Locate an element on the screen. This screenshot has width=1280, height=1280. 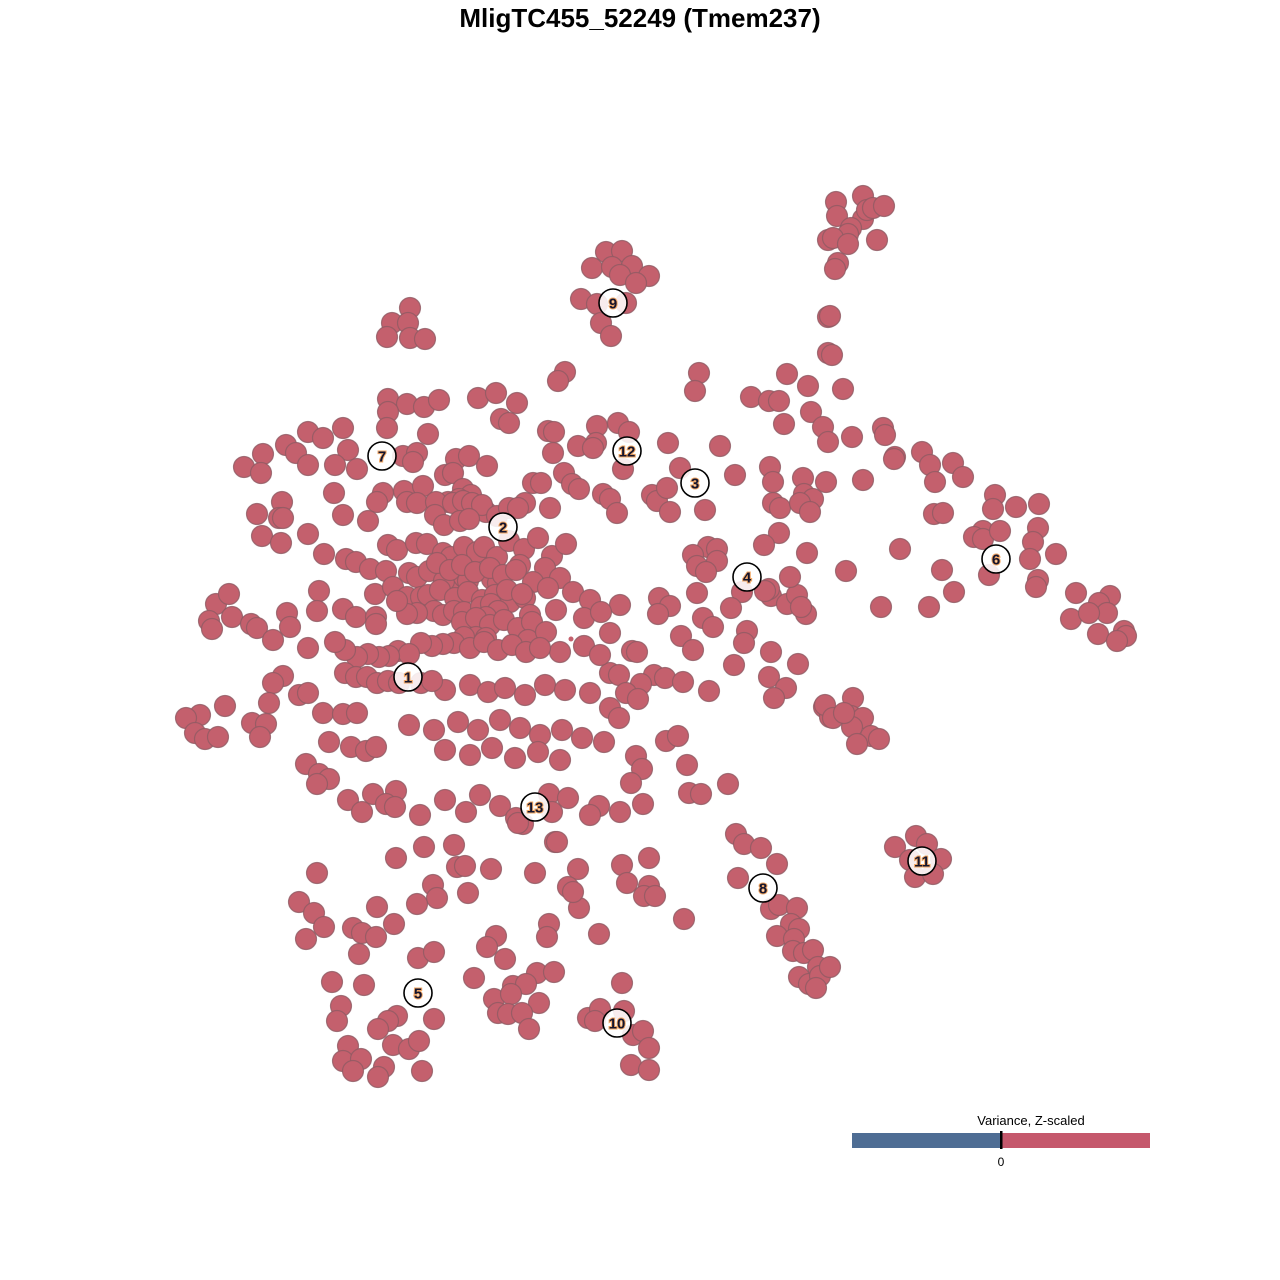
cluster-label: 2 is located at coordinates (503, 527).